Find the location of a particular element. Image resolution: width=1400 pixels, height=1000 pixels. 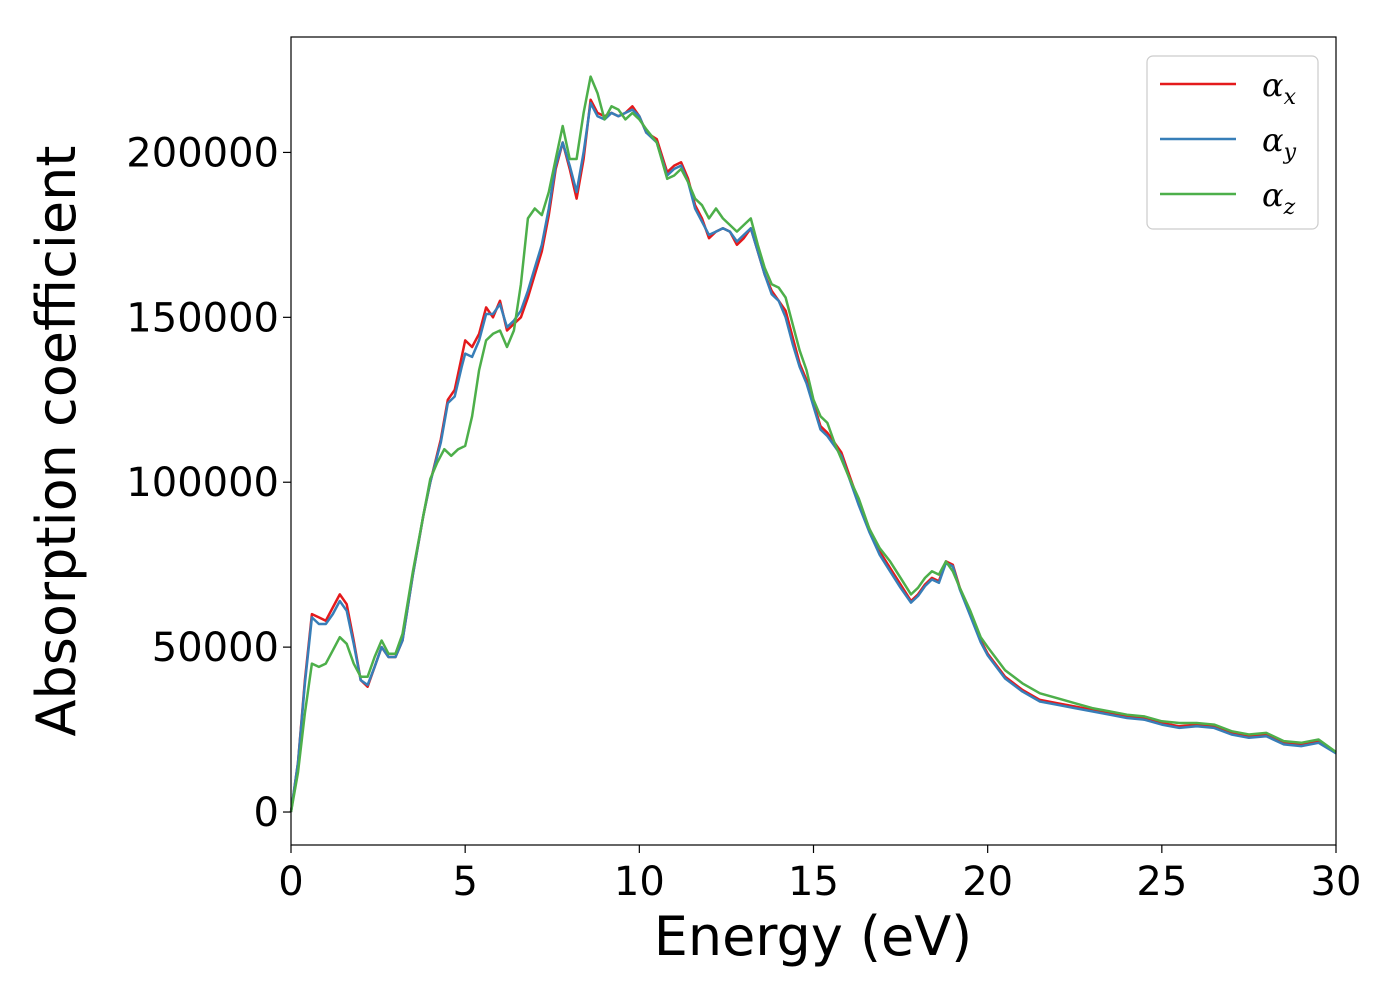

x-tick-label: 30 is located at coordinates (1336, 882).